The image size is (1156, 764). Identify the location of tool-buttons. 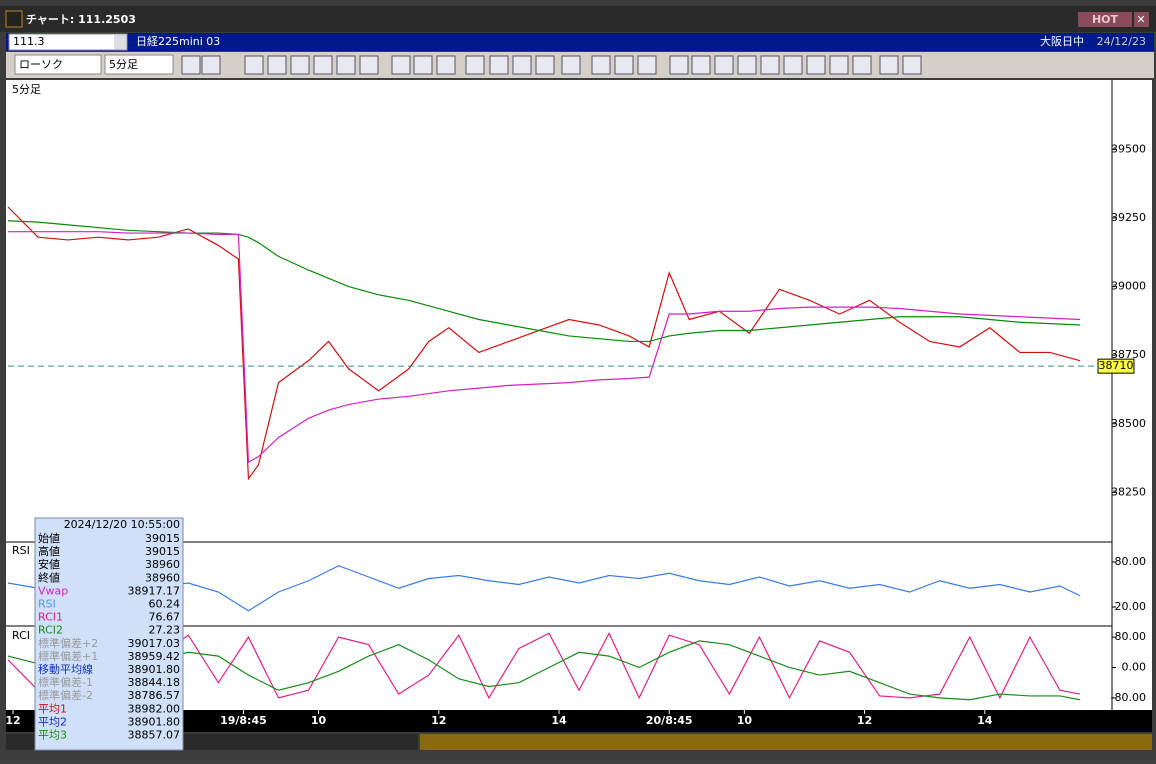
(551, 65).